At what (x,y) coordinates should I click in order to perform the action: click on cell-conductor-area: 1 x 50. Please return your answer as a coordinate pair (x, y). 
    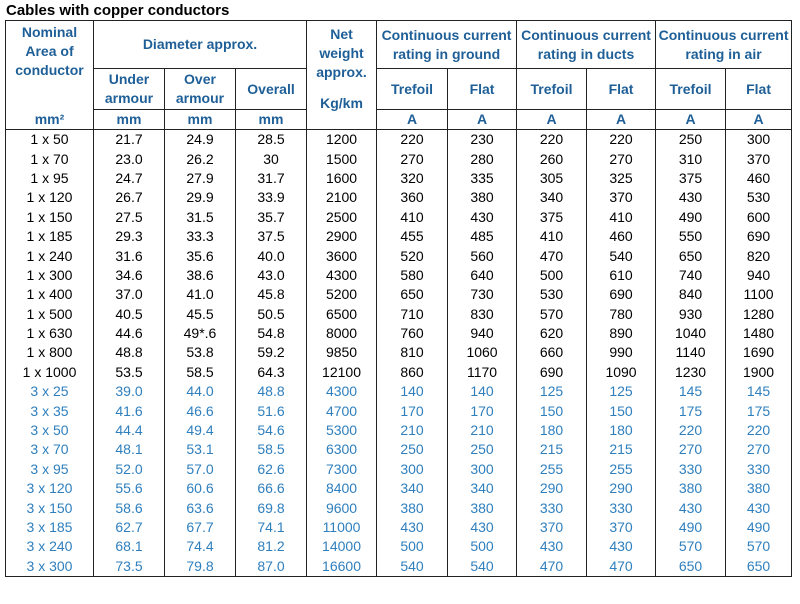
    Looking at the image, I should click on (49, 139).